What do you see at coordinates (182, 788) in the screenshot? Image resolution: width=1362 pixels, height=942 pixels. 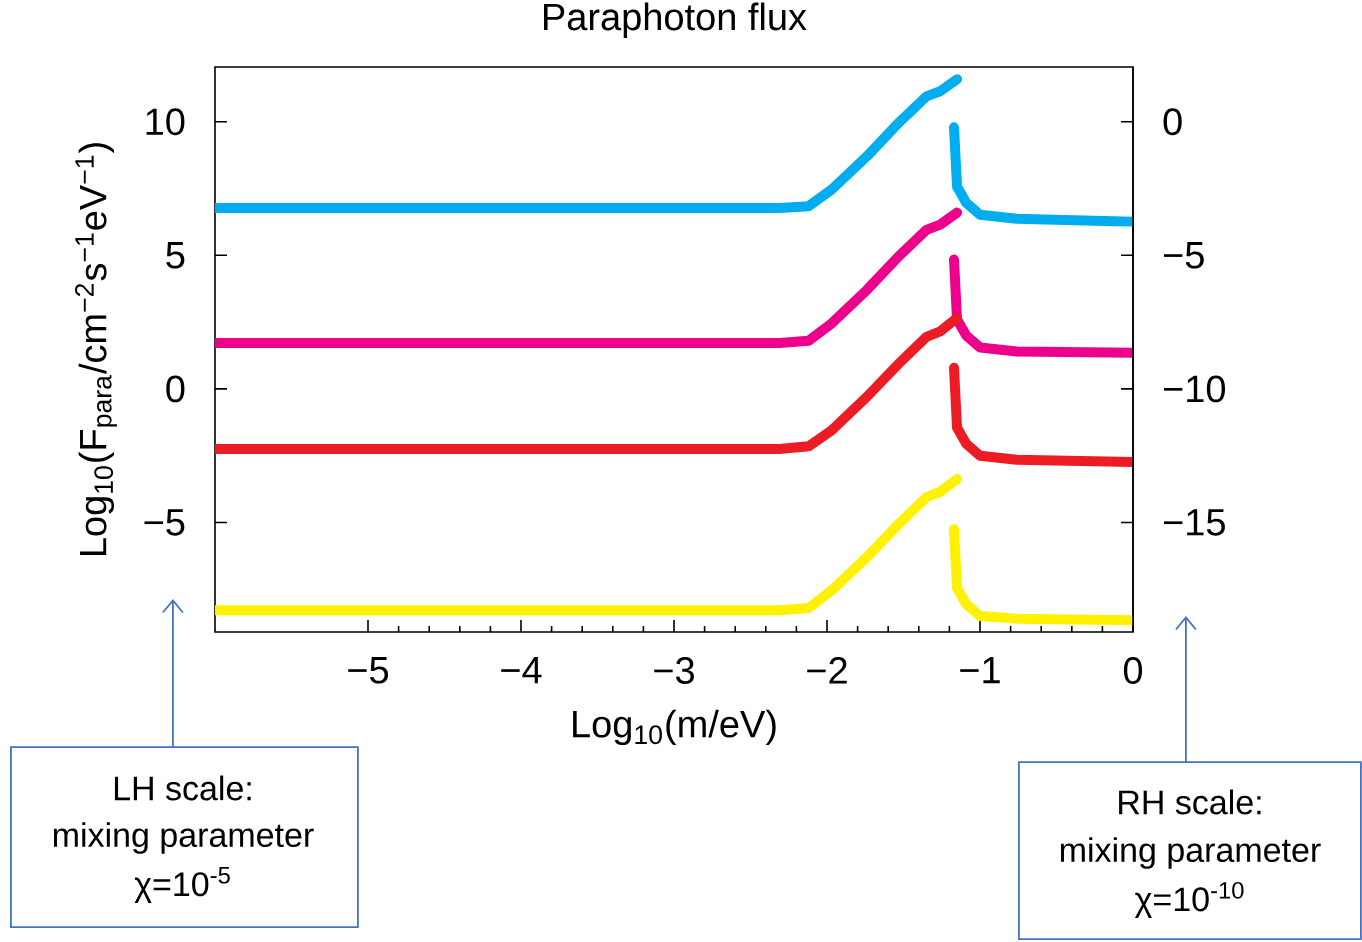 I see `text: LH scale:` at bounding box center [182, 788].